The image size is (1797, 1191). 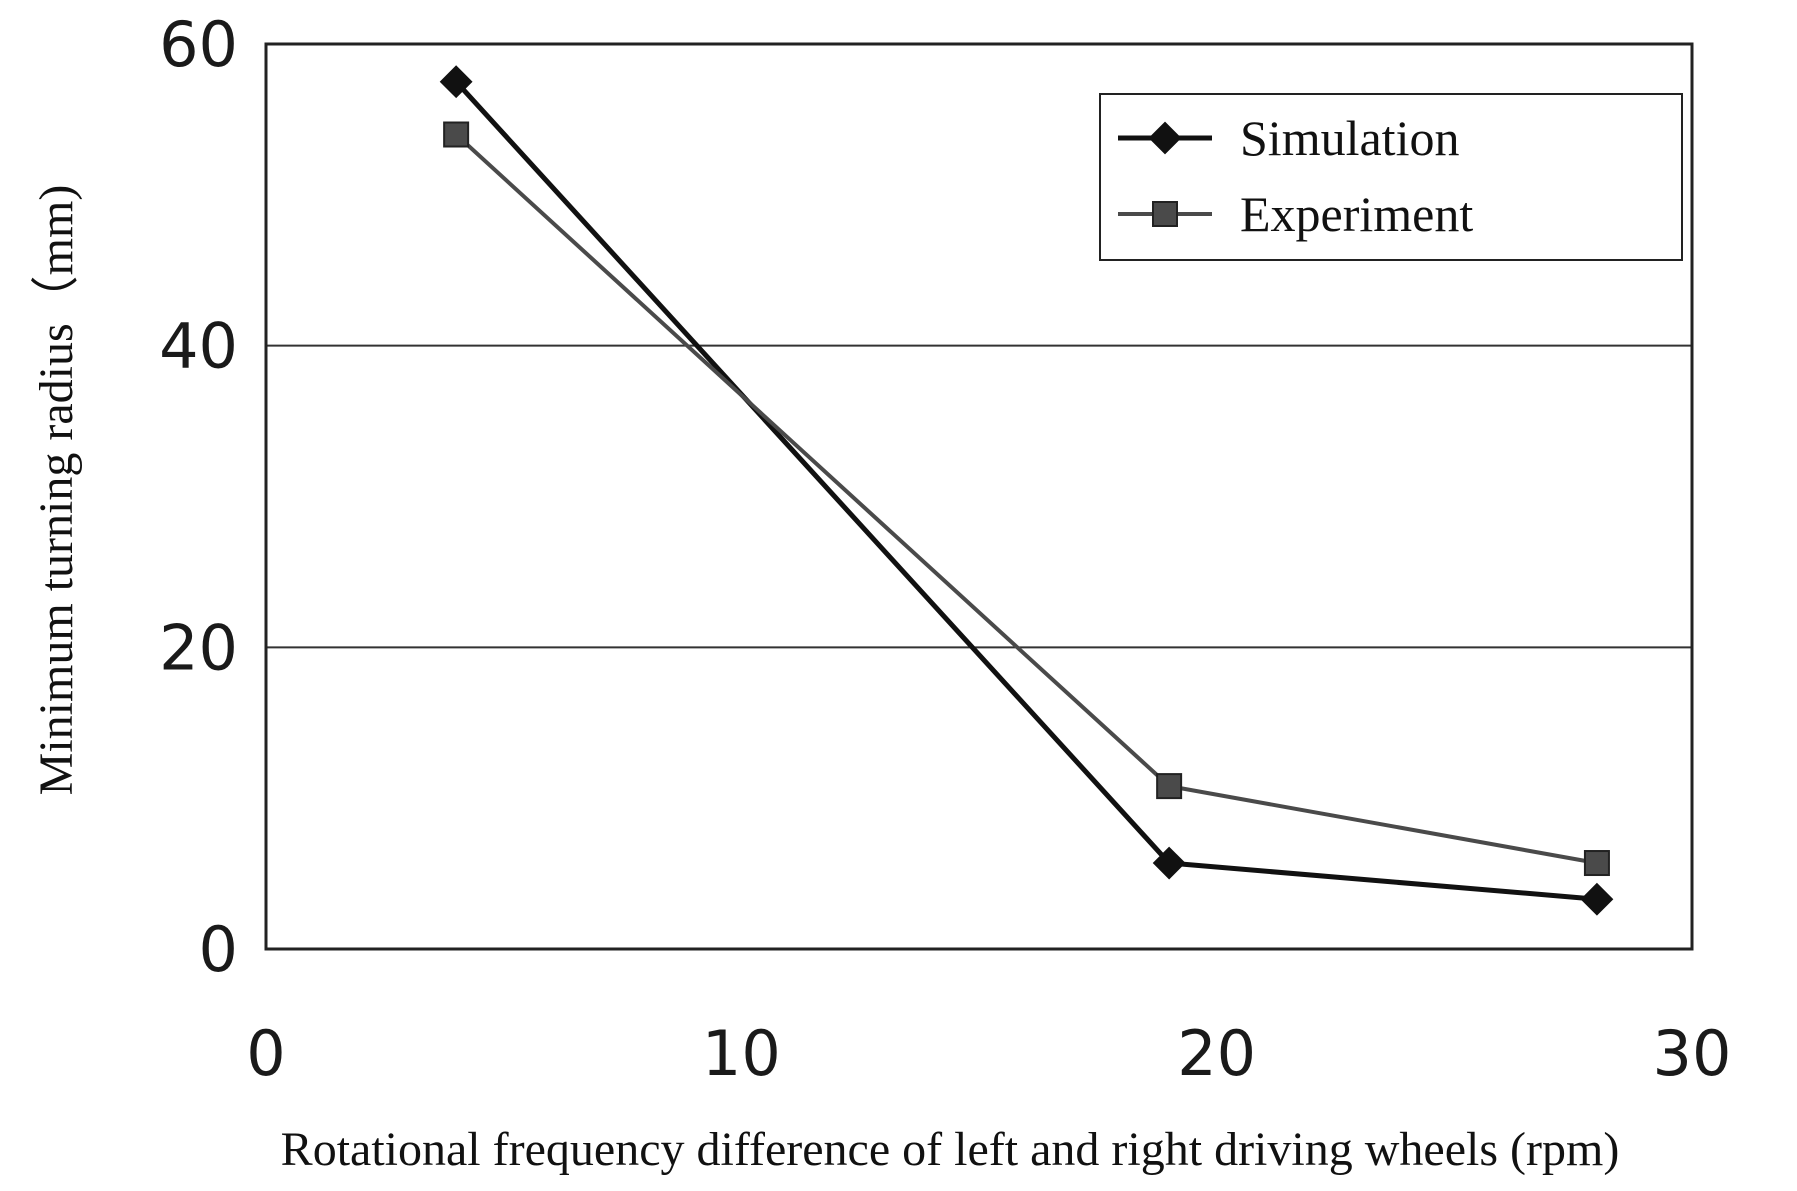 What do you see at coordinates (1349, 138) in the screenshot?
I see `legend-label-simulation: Simulation` at bounding box center [1349, 138].